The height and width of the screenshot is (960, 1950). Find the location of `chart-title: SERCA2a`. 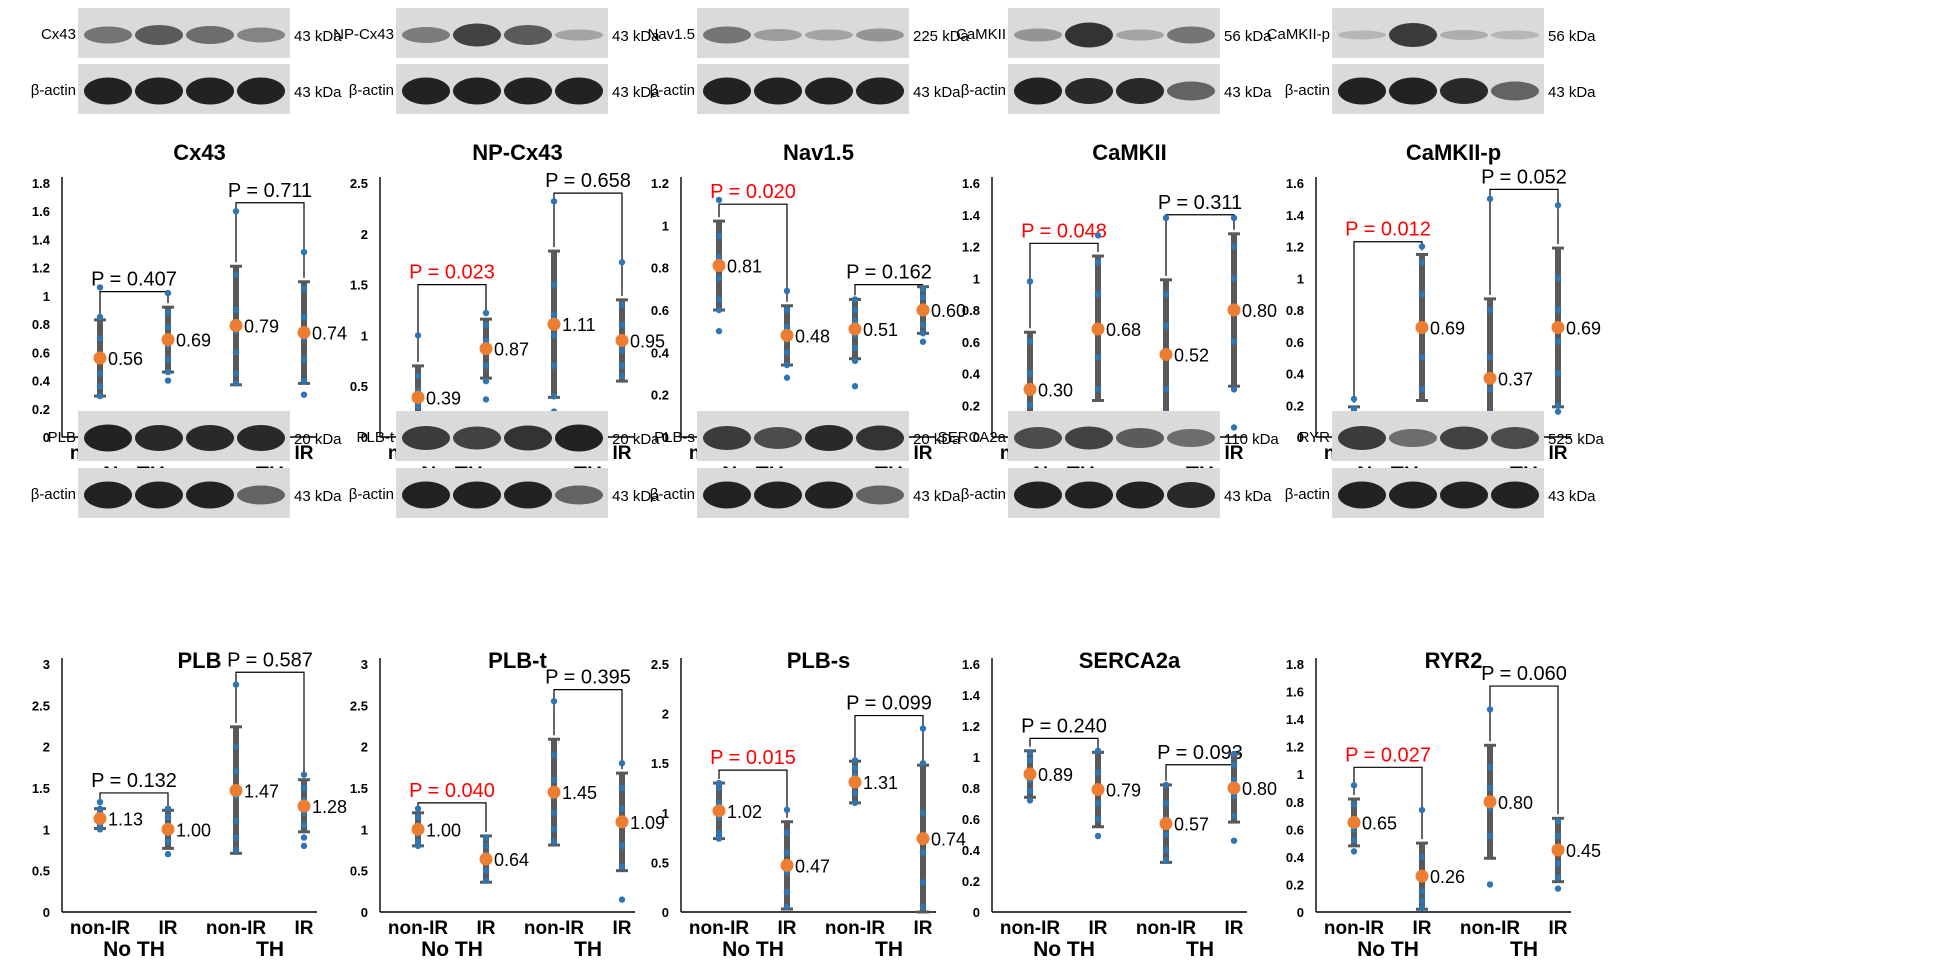

chart-title: SERCA2a is located at coordinates (1130, 660).